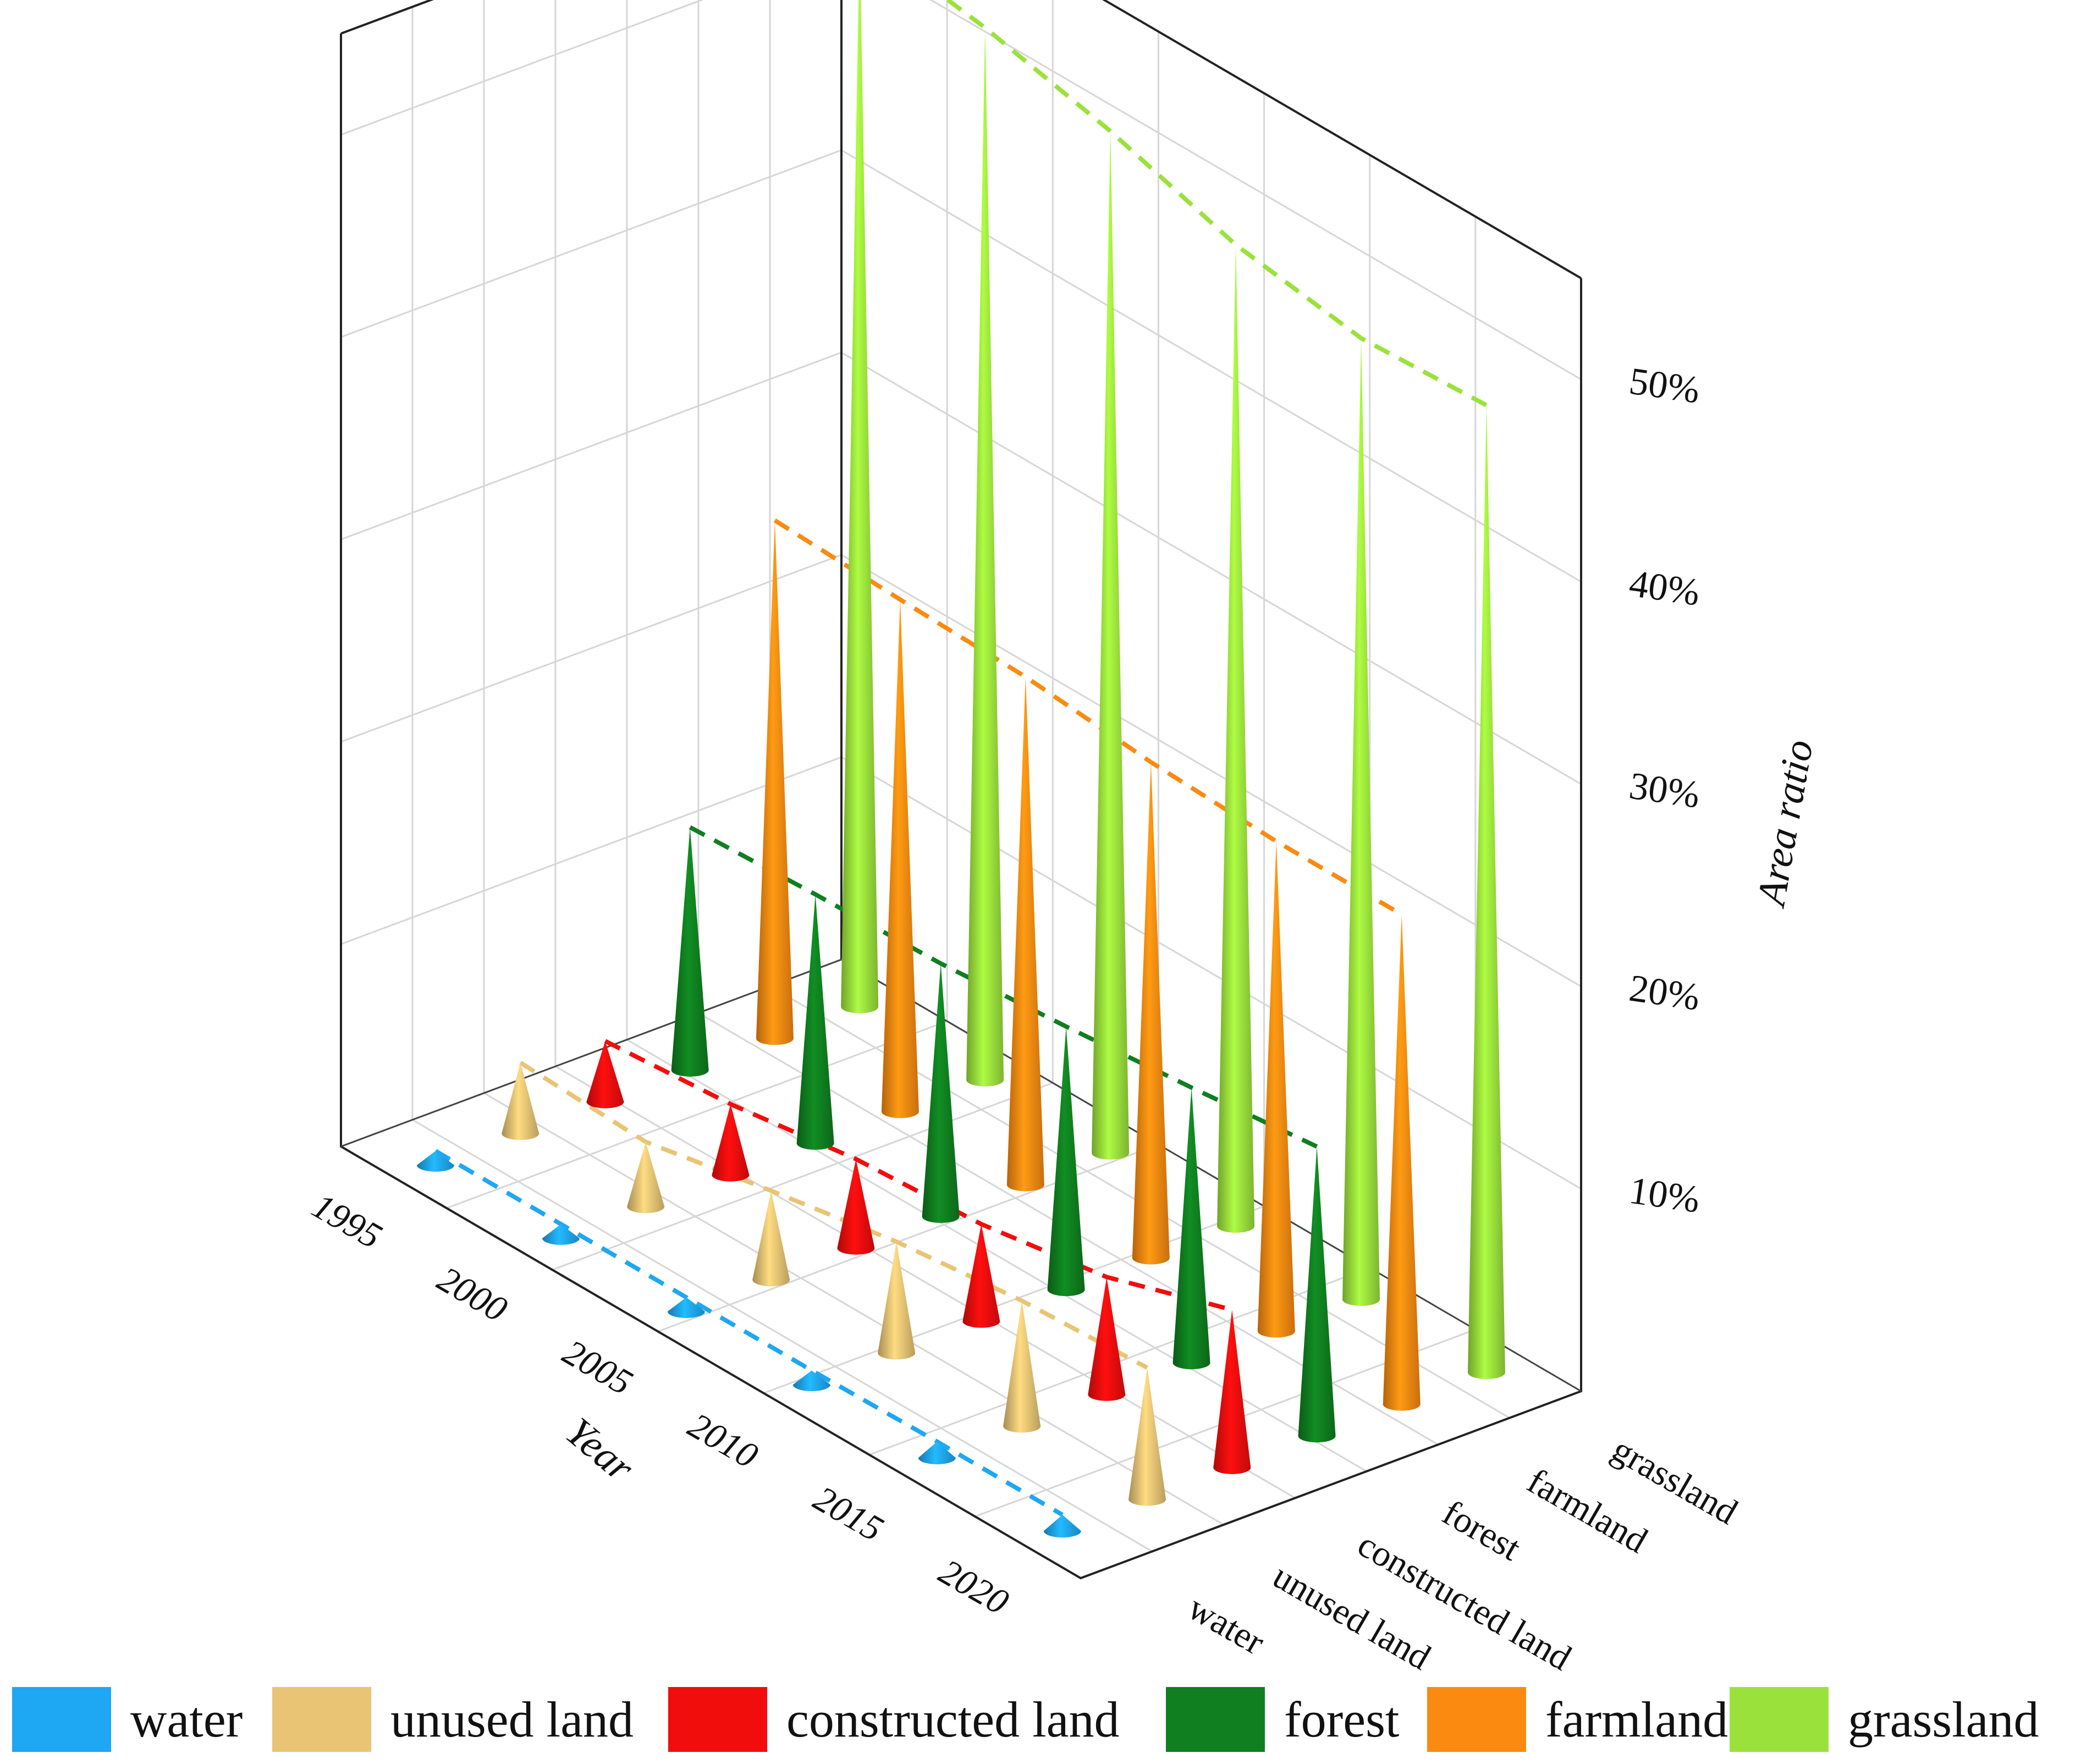 Image resolution: width=2092 pixels, height=1764 pixels. I want to click on category-tick-label: forest, so click(1482, 1530).